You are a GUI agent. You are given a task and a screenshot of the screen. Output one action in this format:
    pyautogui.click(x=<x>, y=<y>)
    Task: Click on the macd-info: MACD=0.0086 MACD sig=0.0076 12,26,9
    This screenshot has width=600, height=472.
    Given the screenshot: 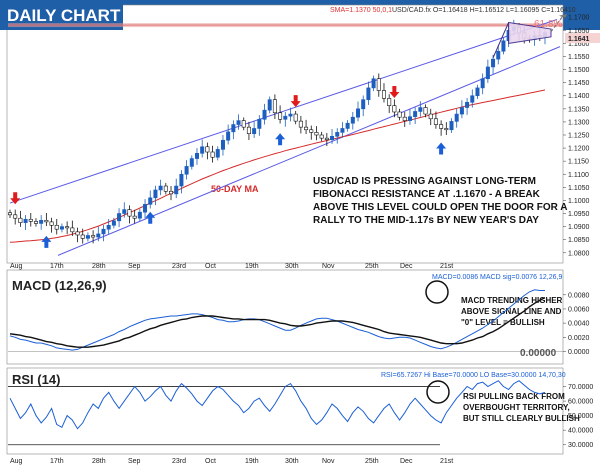 What is the action you would take?
    pyautogui.click(x=497, y=277)
    